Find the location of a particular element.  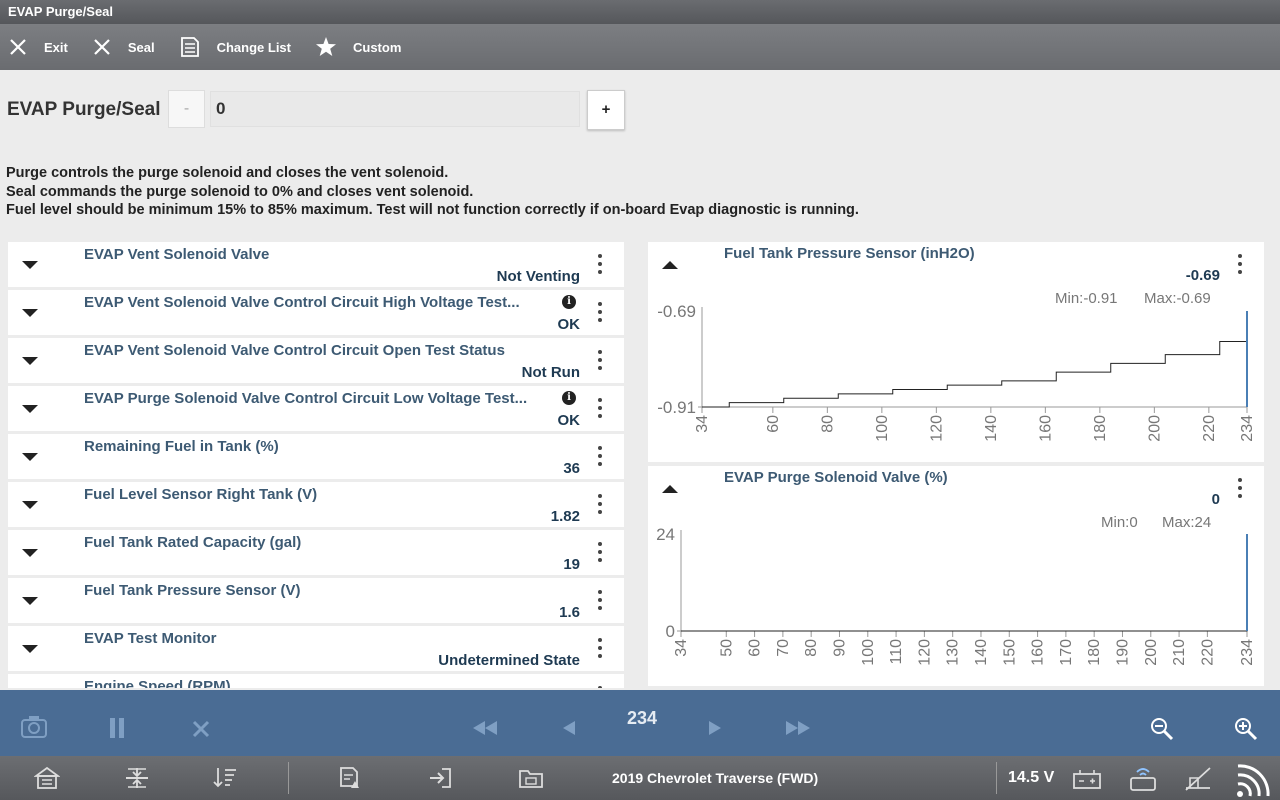

zoom-out-icon is located at coordinates (1162, 729).